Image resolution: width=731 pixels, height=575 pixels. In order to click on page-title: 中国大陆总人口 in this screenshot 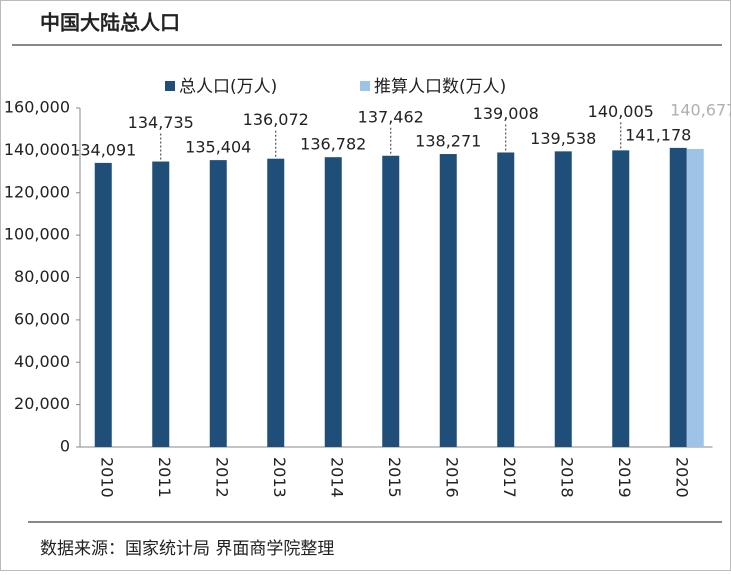, I will do `click(110, 23)`.